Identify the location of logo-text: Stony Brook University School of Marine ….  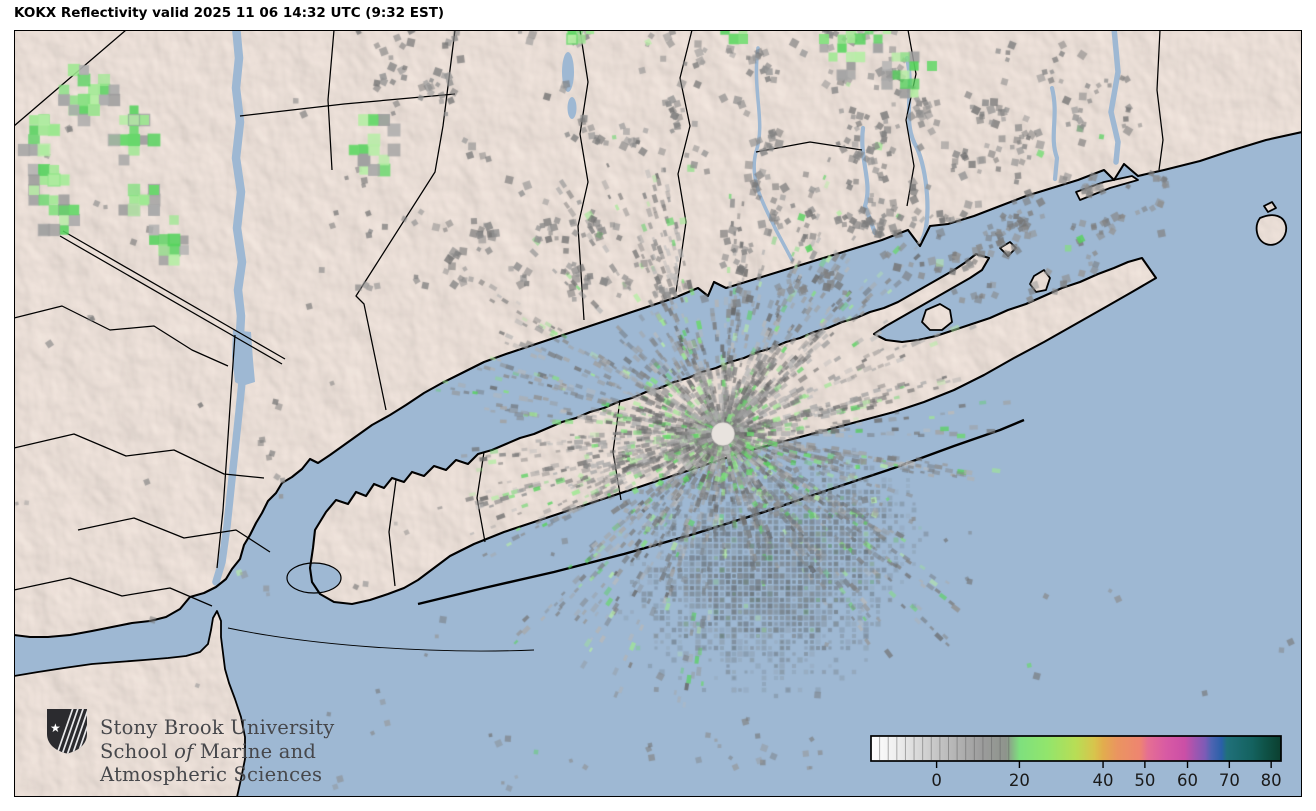
(217, 751).